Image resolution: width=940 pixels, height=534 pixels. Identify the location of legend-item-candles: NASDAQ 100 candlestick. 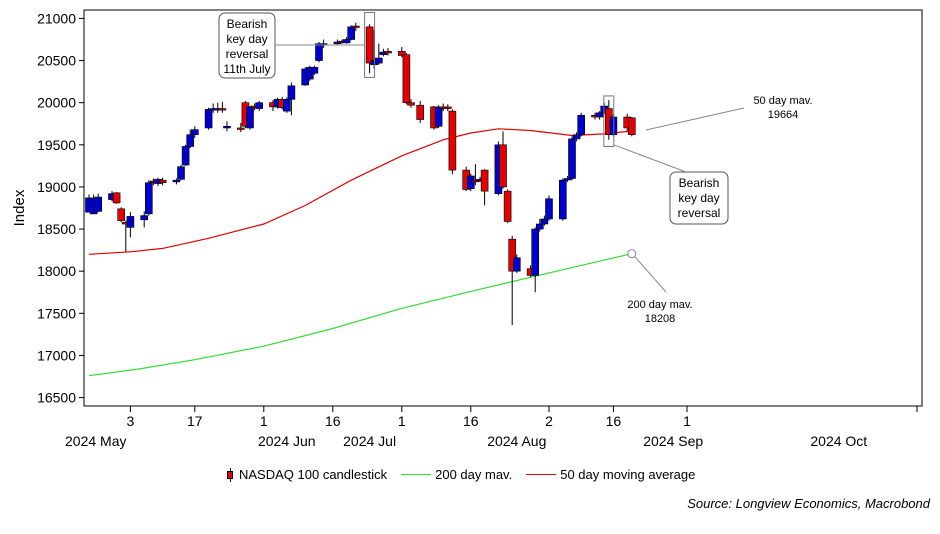
(306, 474).